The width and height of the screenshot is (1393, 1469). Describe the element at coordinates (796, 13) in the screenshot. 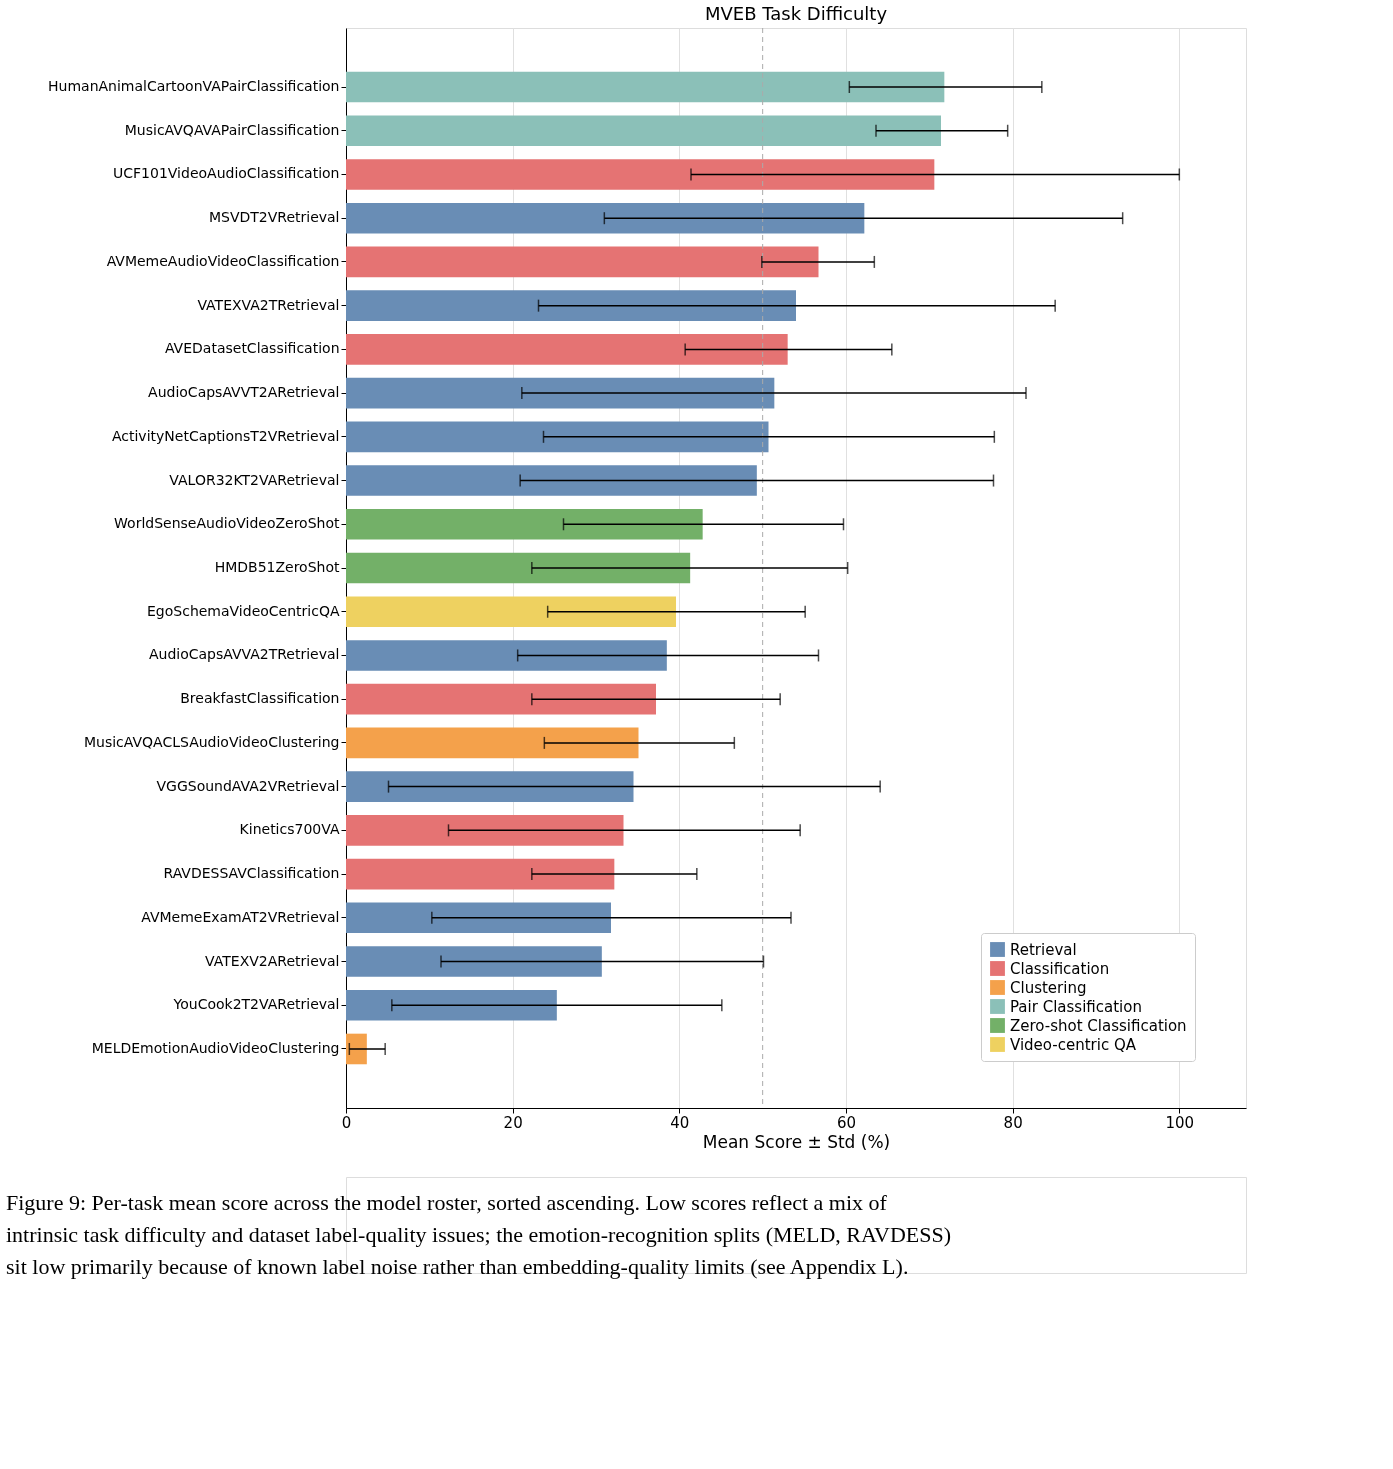

I see `chart-title: MVEB Task Difficulty` at that location.